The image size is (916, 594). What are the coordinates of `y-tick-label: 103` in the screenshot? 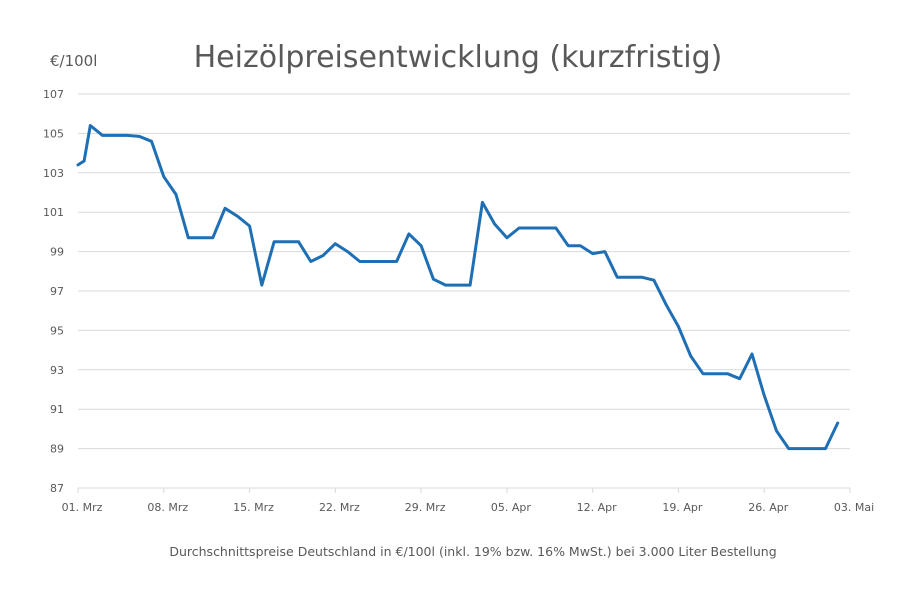 It's located at (53, 173).